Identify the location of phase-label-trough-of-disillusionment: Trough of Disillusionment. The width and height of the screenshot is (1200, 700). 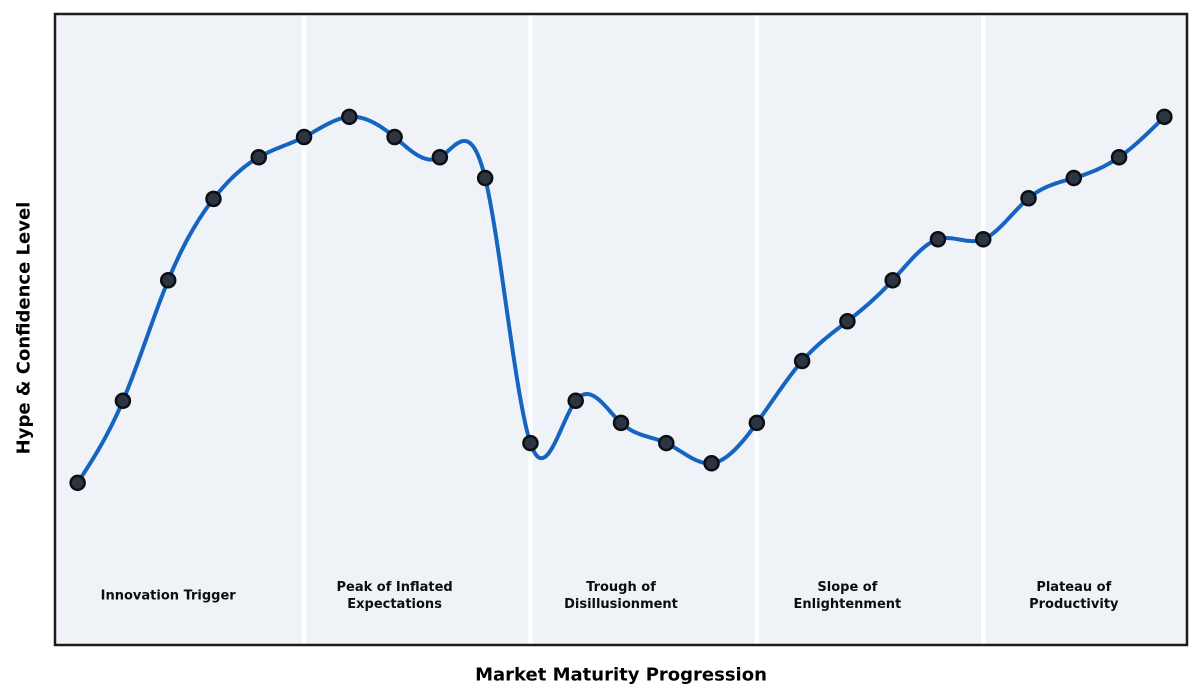
(621, 596).